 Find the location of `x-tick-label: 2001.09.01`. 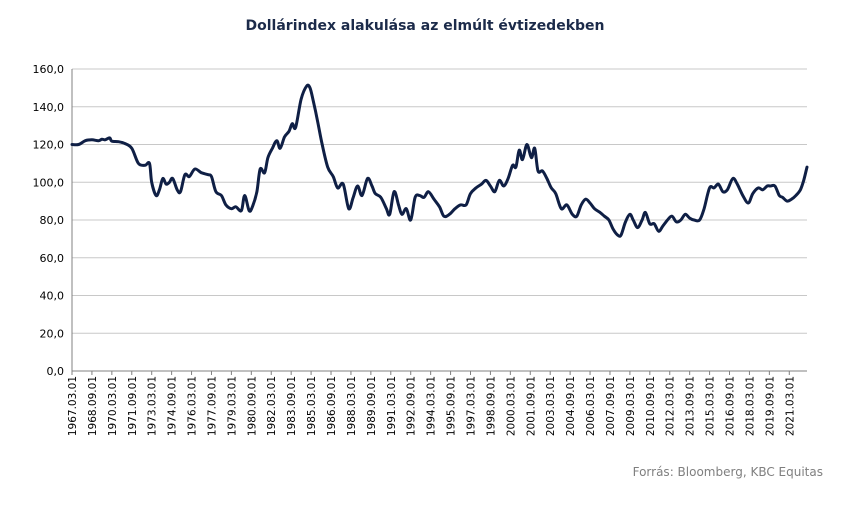

x-tick-label: 2001.09.01 is located at coordinates (531, 406).